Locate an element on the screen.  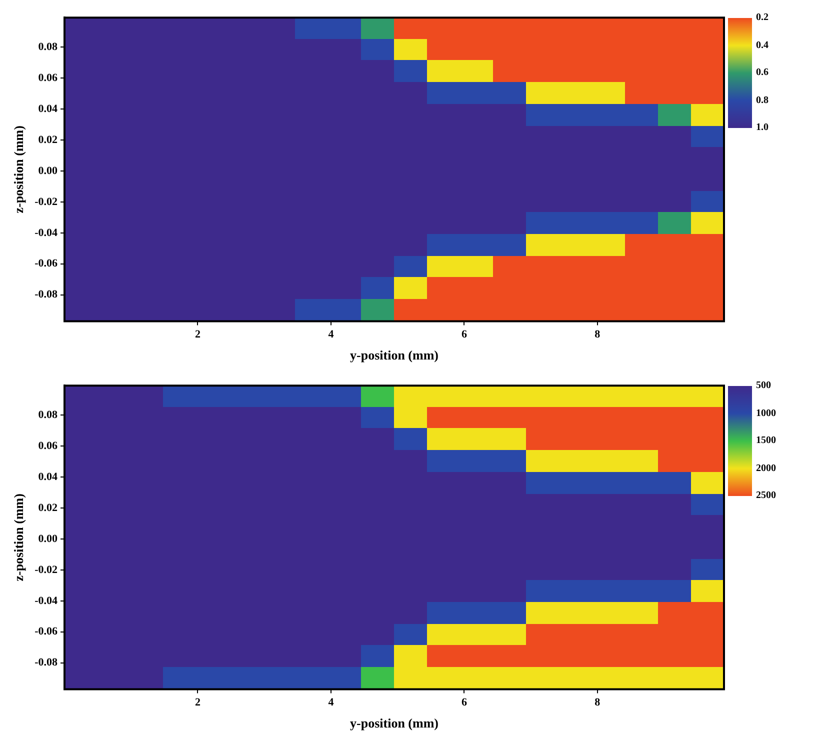
color-bar-label: 2000 is located at coordinates (766, 468).